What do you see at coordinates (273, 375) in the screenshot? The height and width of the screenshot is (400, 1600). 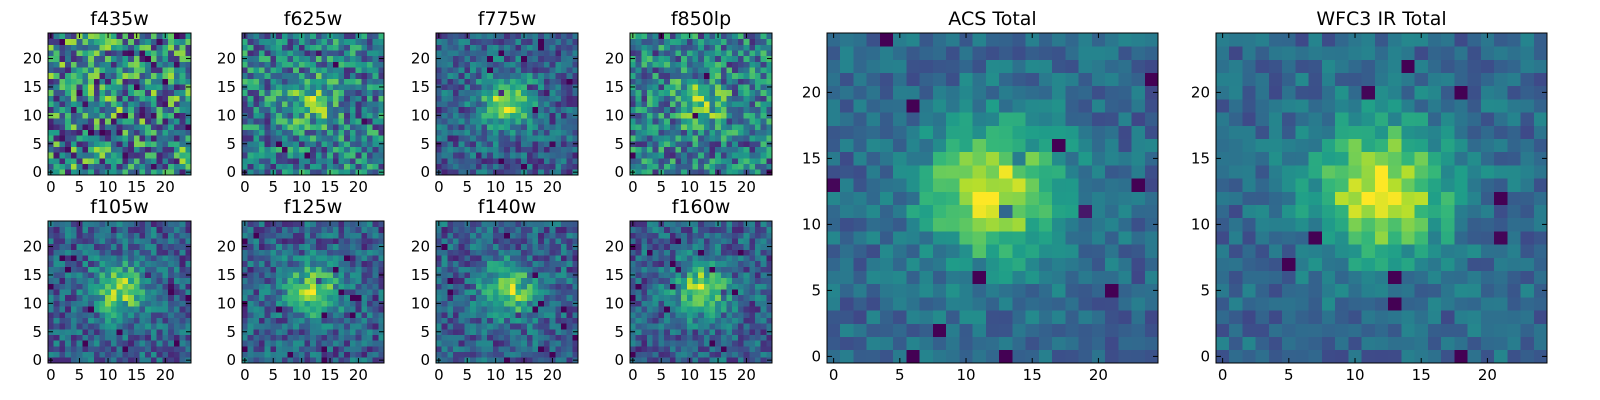 I see `x-tick-label: 5` at bounding box center [273, 375].